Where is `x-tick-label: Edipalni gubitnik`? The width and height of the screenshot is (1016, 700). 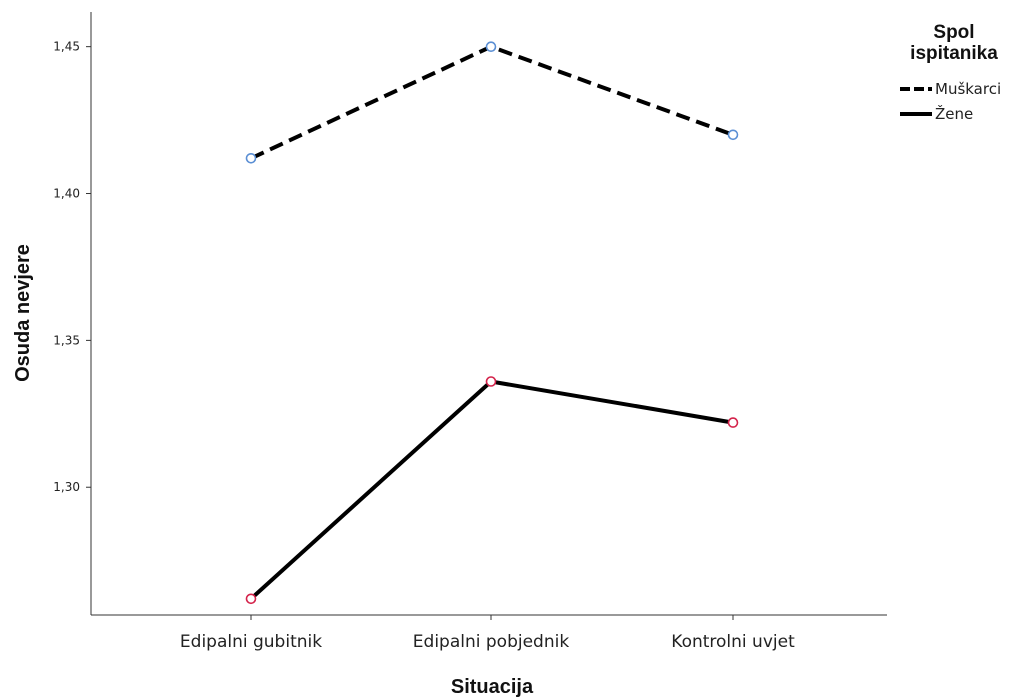
x-tick-label: Edipalni gubitnik is located at coordinates (251, 642).